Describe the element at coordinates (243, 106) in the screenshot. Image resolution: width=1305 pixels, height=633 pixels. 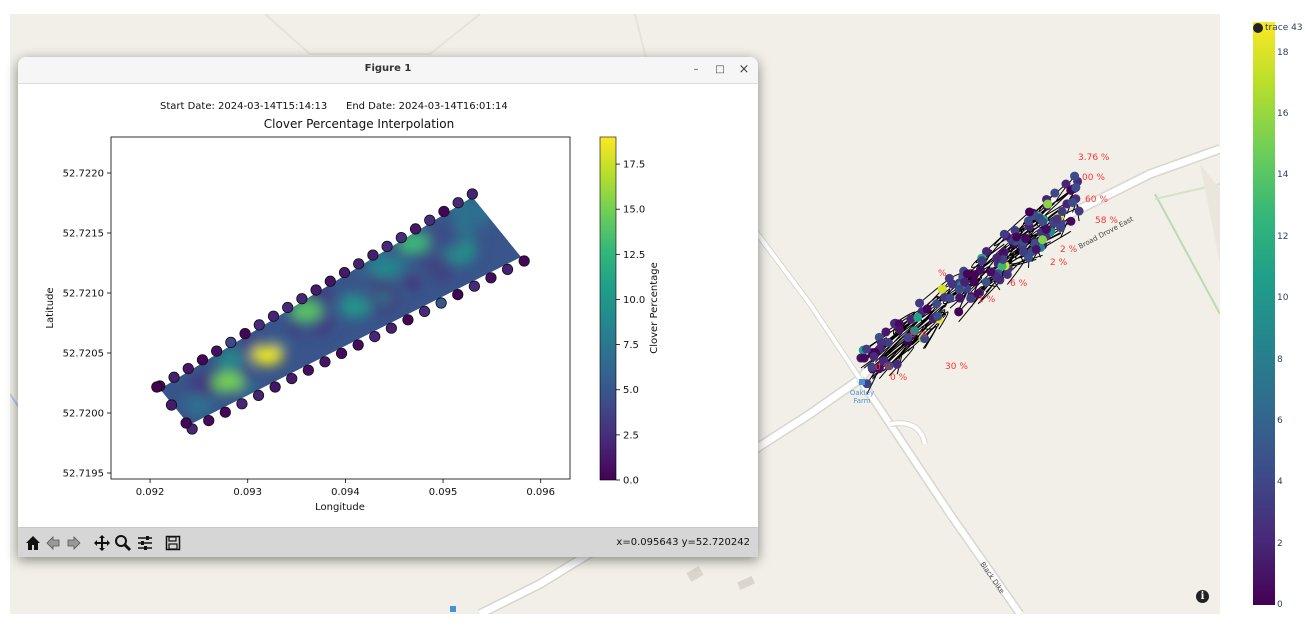
I see `start-date-label: Start Date: 2024-03-14T15:14:13` at that location.